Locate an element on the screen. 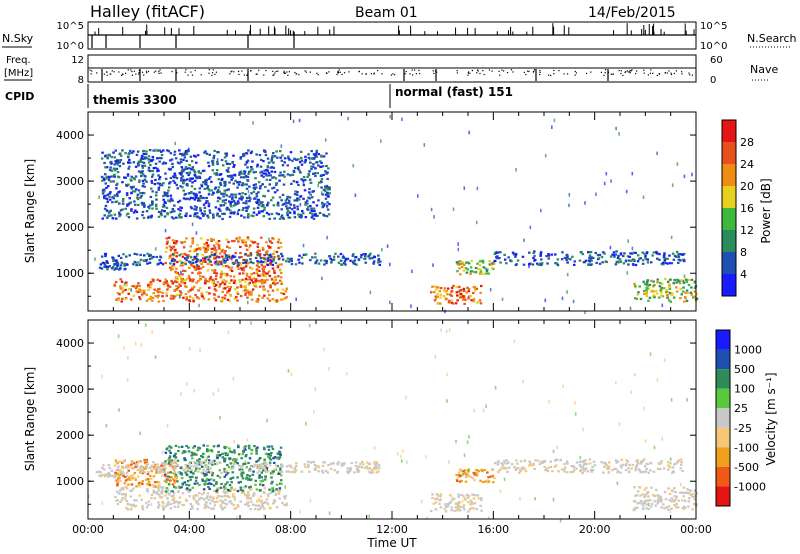 The height and width of the screenshot is (554, 800). power-colorbar-tick: 20 is located at coordinates (747, 186).